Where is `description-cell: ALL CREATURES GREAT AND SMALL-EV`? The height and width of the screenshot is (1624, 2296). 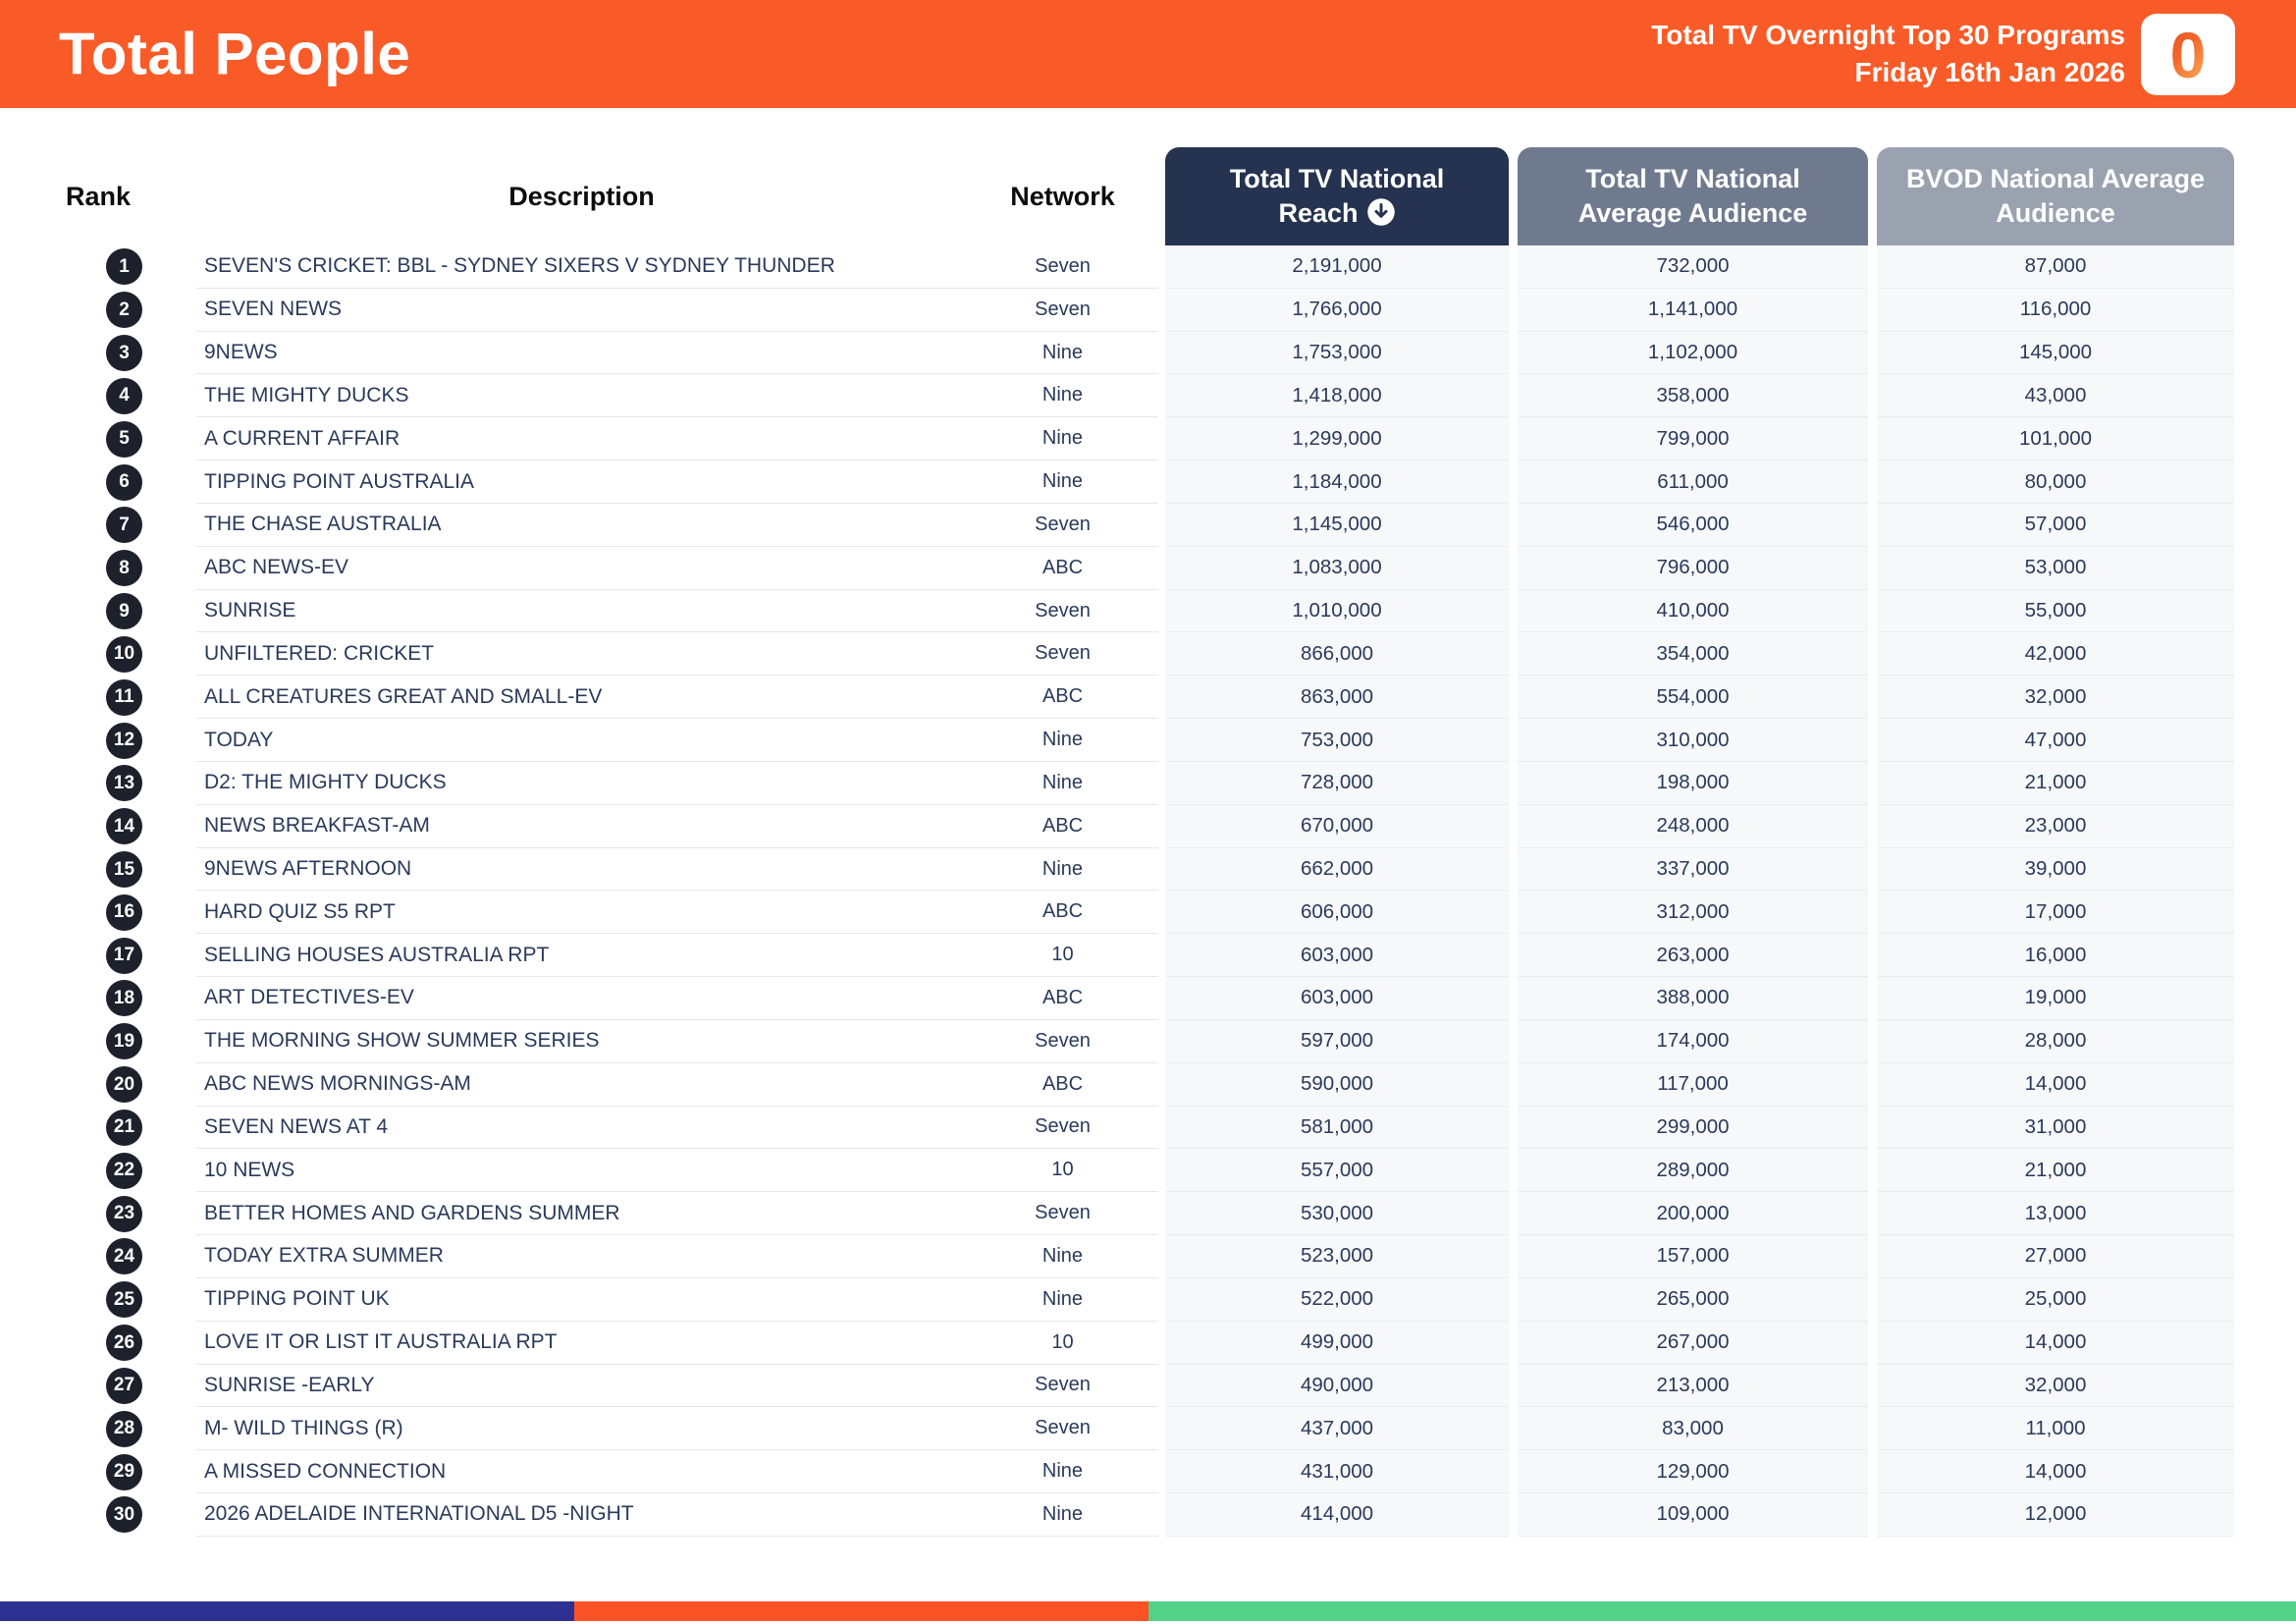 description-cell: ALL CREATURES GREAT AND SMALL-EV is located at coordinates (582, 698).